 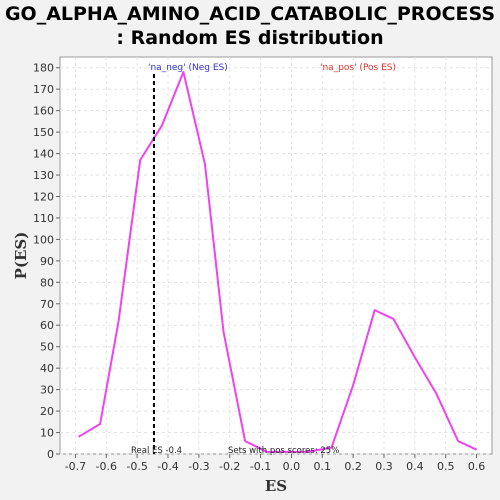 I want to click on y-tick-label: 120, so click(x=43, y=196).